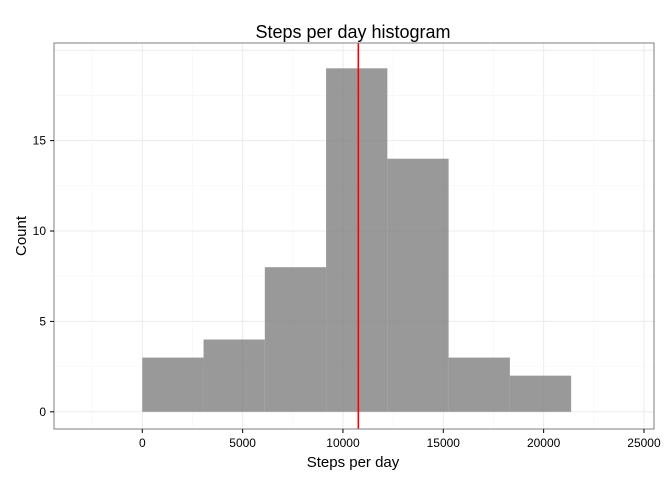 The width and height of the screenshot is (672, 480). I want to click on y-tick-label: 10, so click(40, 231).